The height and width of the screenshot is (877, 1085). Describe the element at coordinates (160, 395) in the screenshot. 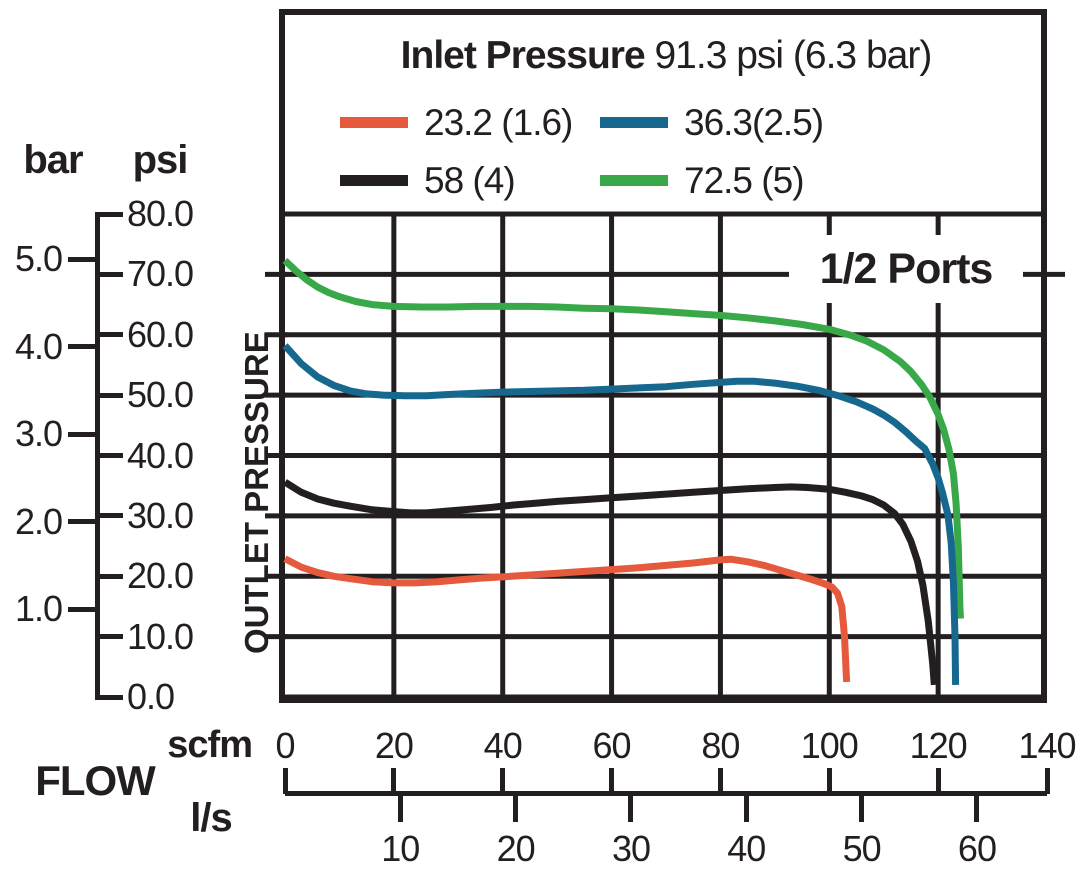

I see `psi-tick-label: 50.0` at that location.